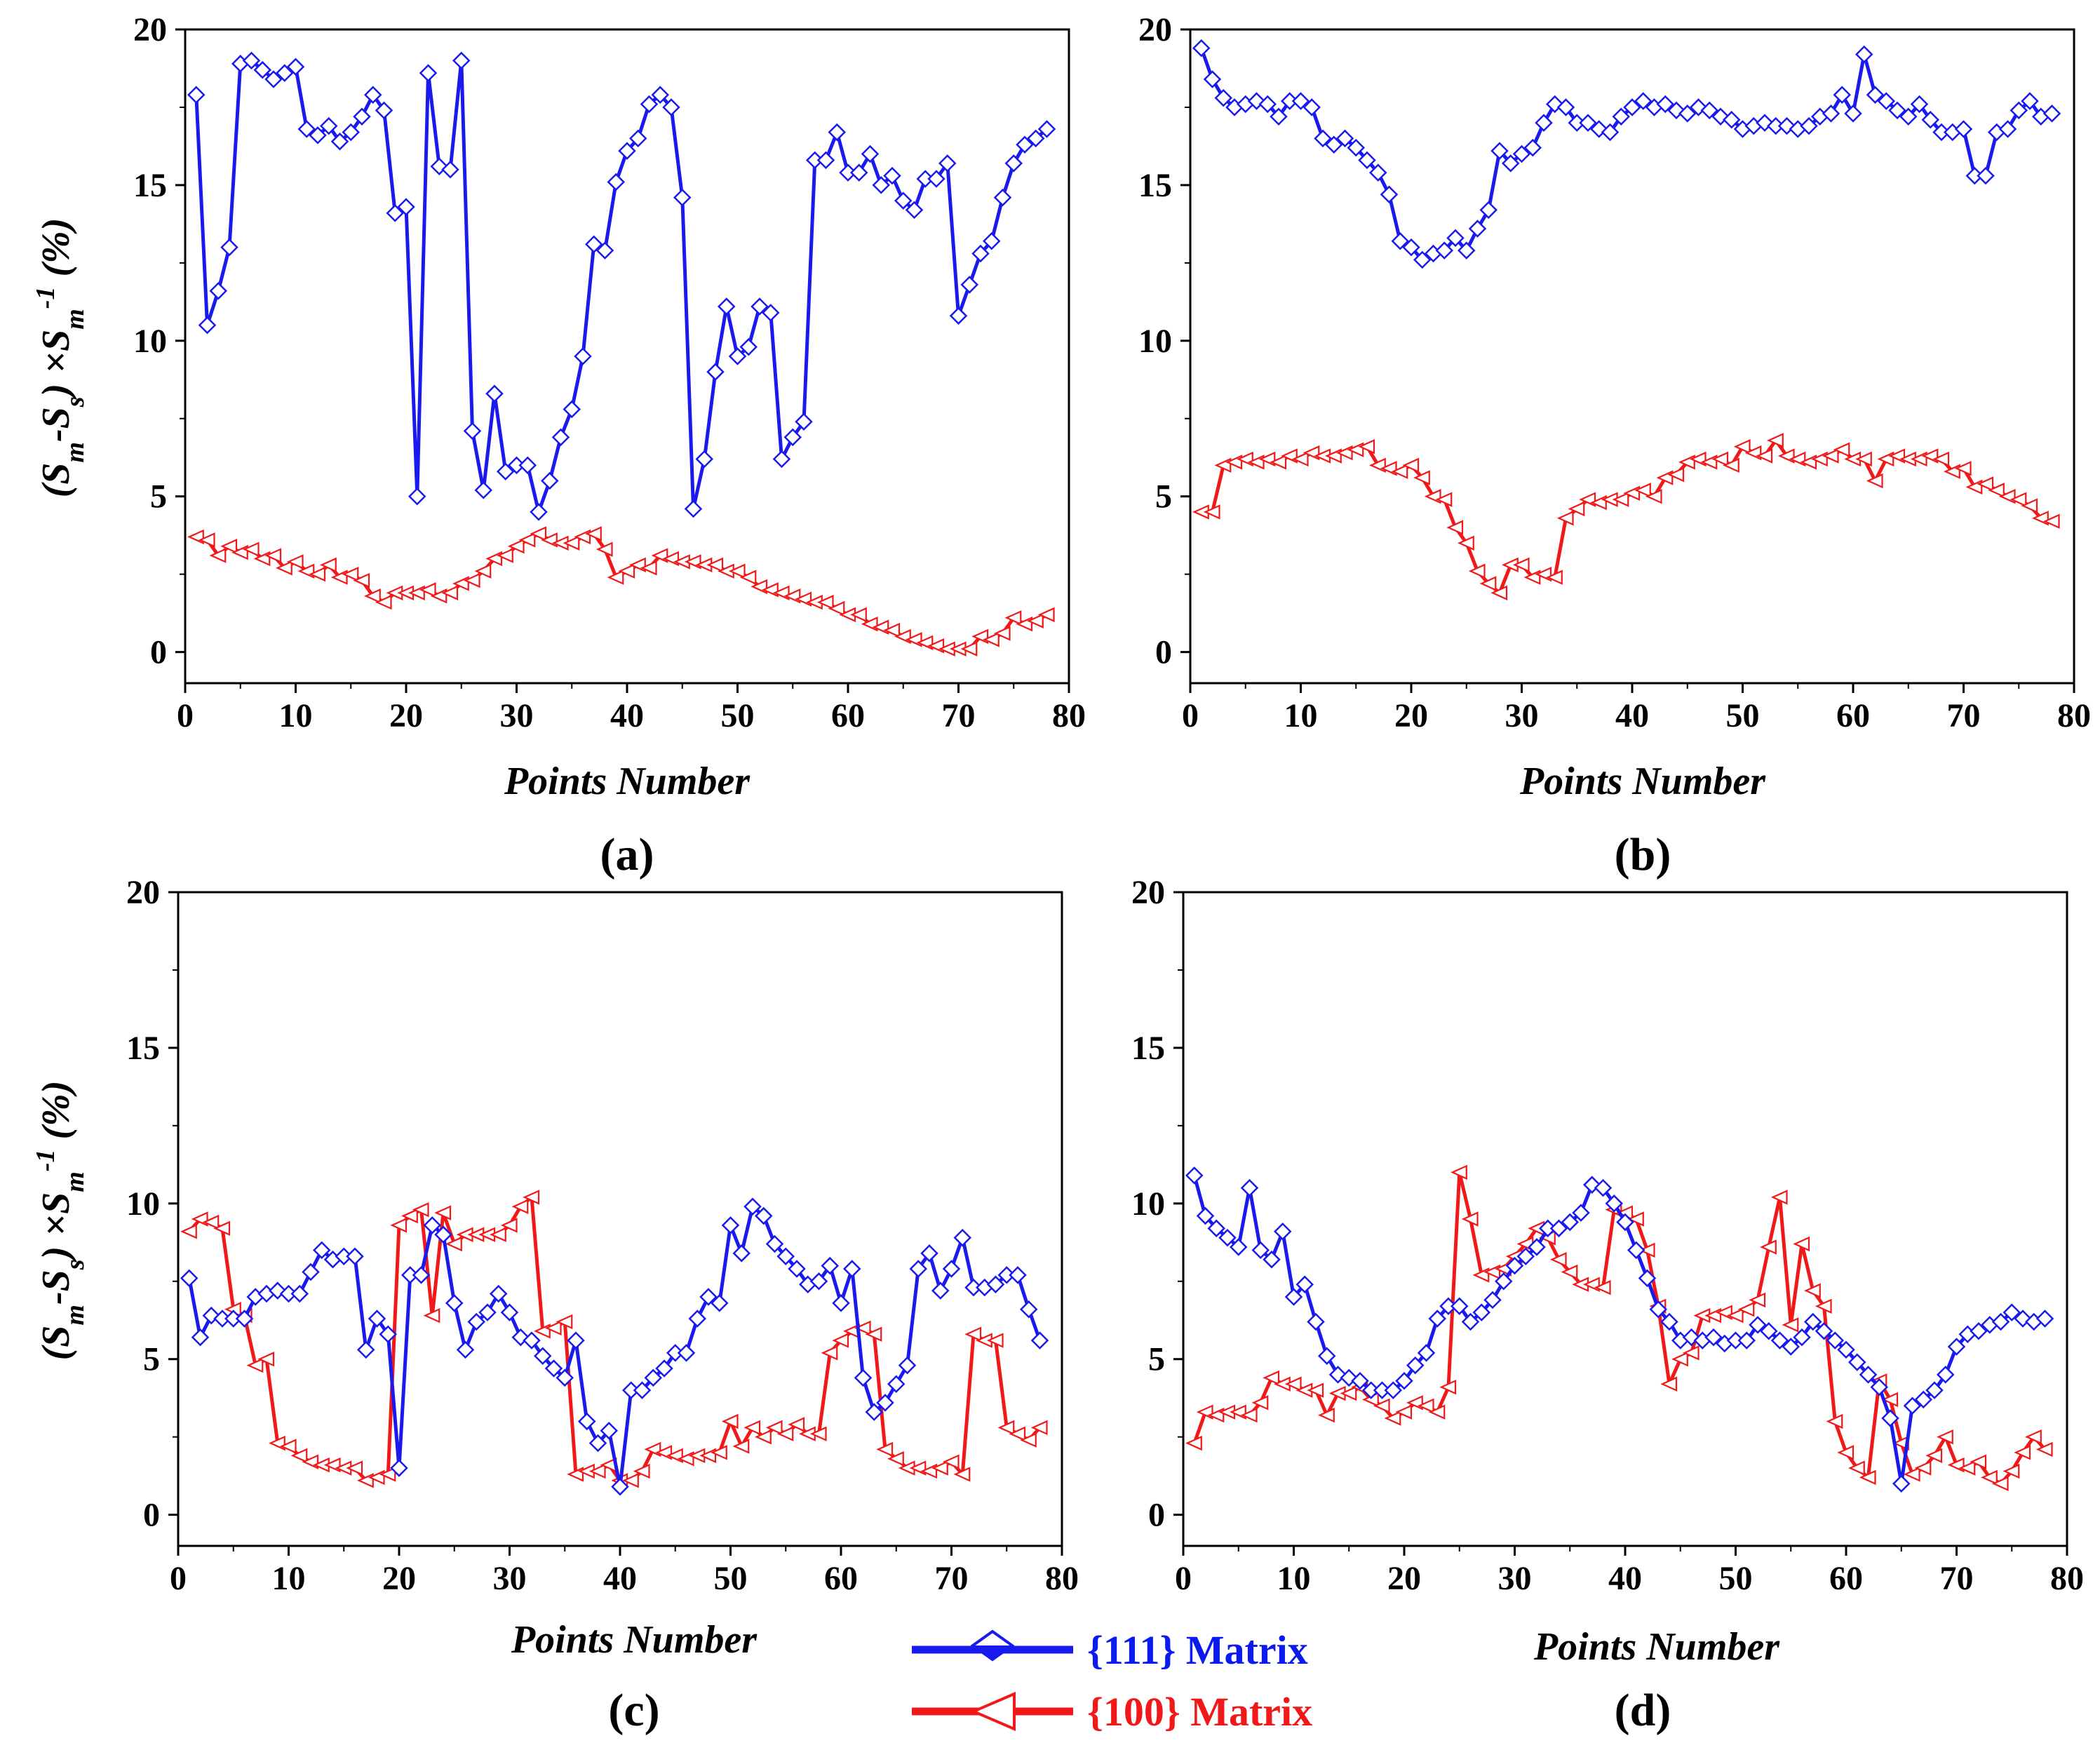 This screenshot has width=2100, height=1750. Describe the element at coordinates (56, 1227) in the screenshot. I see `ylabel-part: ) ×S` at that location.